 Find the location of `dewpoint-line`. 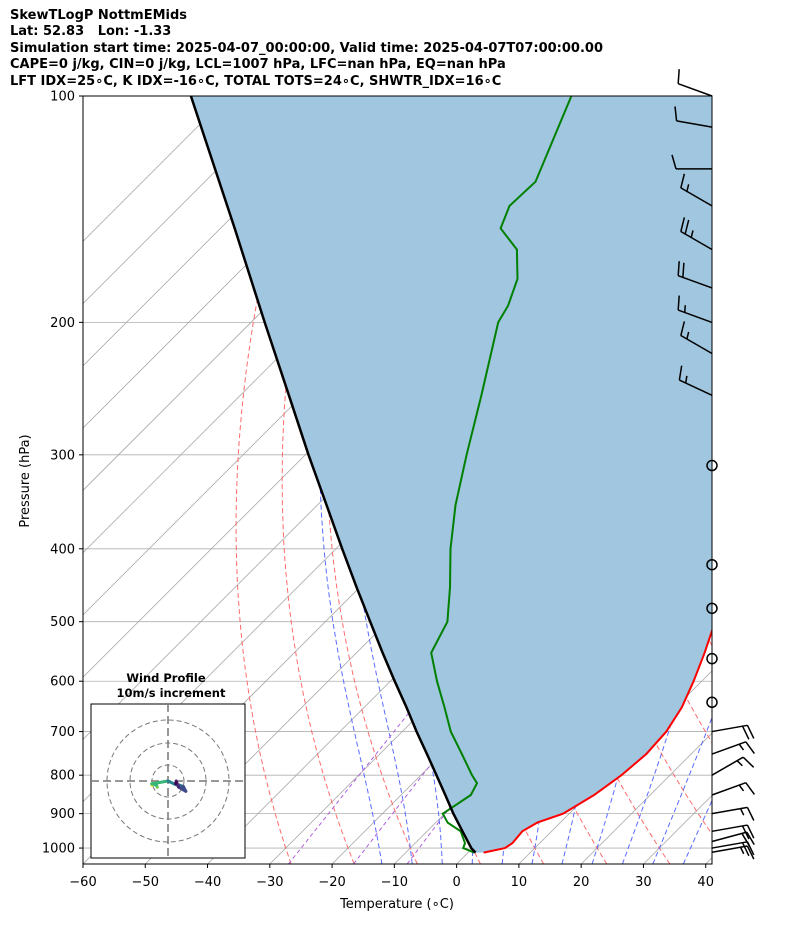

dewpoint-line is located at coordinates (501, 475).